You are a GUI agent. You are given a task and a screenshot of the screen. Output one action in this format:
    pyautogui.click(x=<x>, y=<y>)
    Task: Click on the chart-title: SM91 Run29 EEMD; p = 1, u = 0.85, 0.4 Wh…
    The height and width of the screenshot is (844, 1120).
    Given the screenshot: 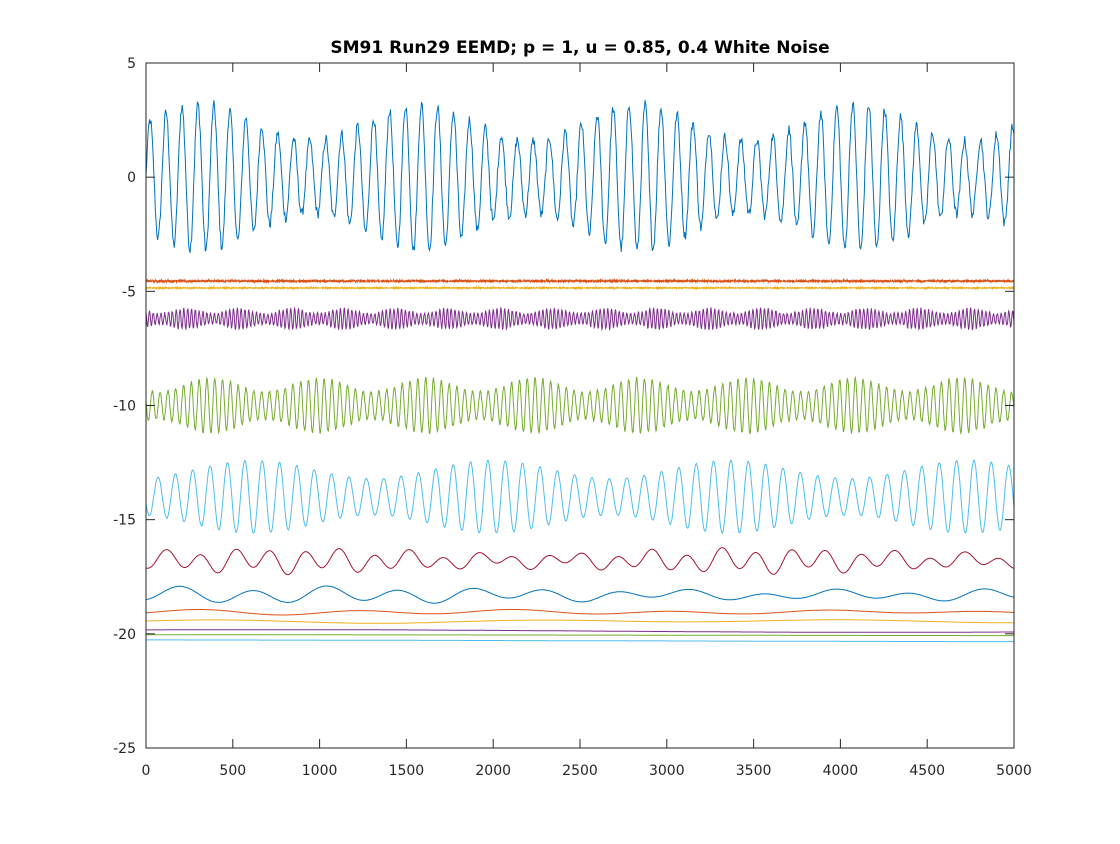 What is the action you would take?
    pyautogui.click(x=579, y=48)
    